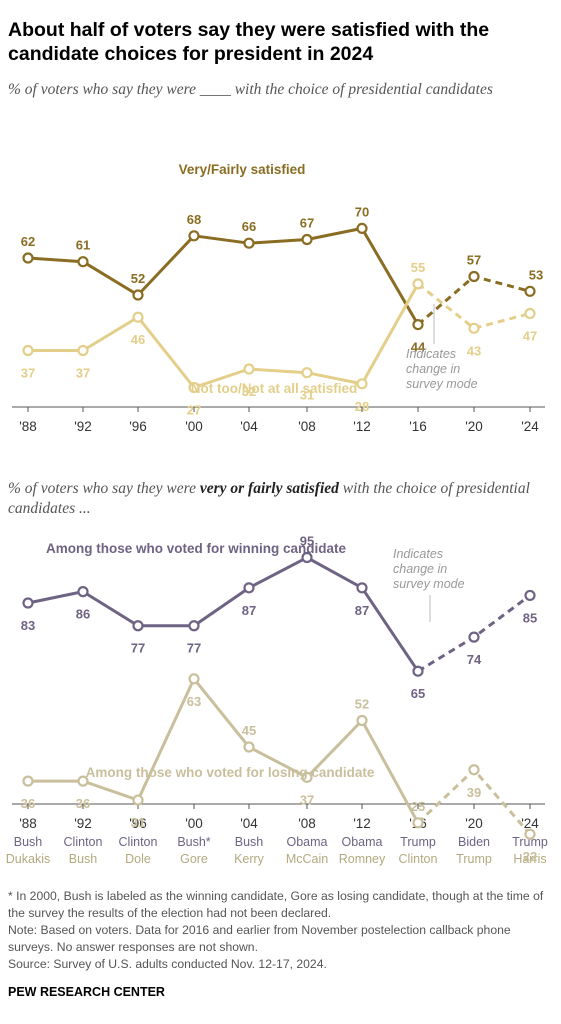  What do you see at coordinates (530, 856) in the screenshot?
I see `losing-data-label: 22` at bounding box center [530, 856].